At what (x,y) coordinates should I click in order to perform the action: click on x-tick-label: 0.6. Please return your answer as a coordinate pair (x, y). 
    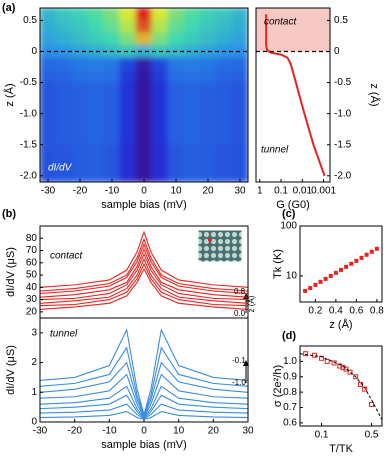
    Looking at the image, I should click on (356, 311).